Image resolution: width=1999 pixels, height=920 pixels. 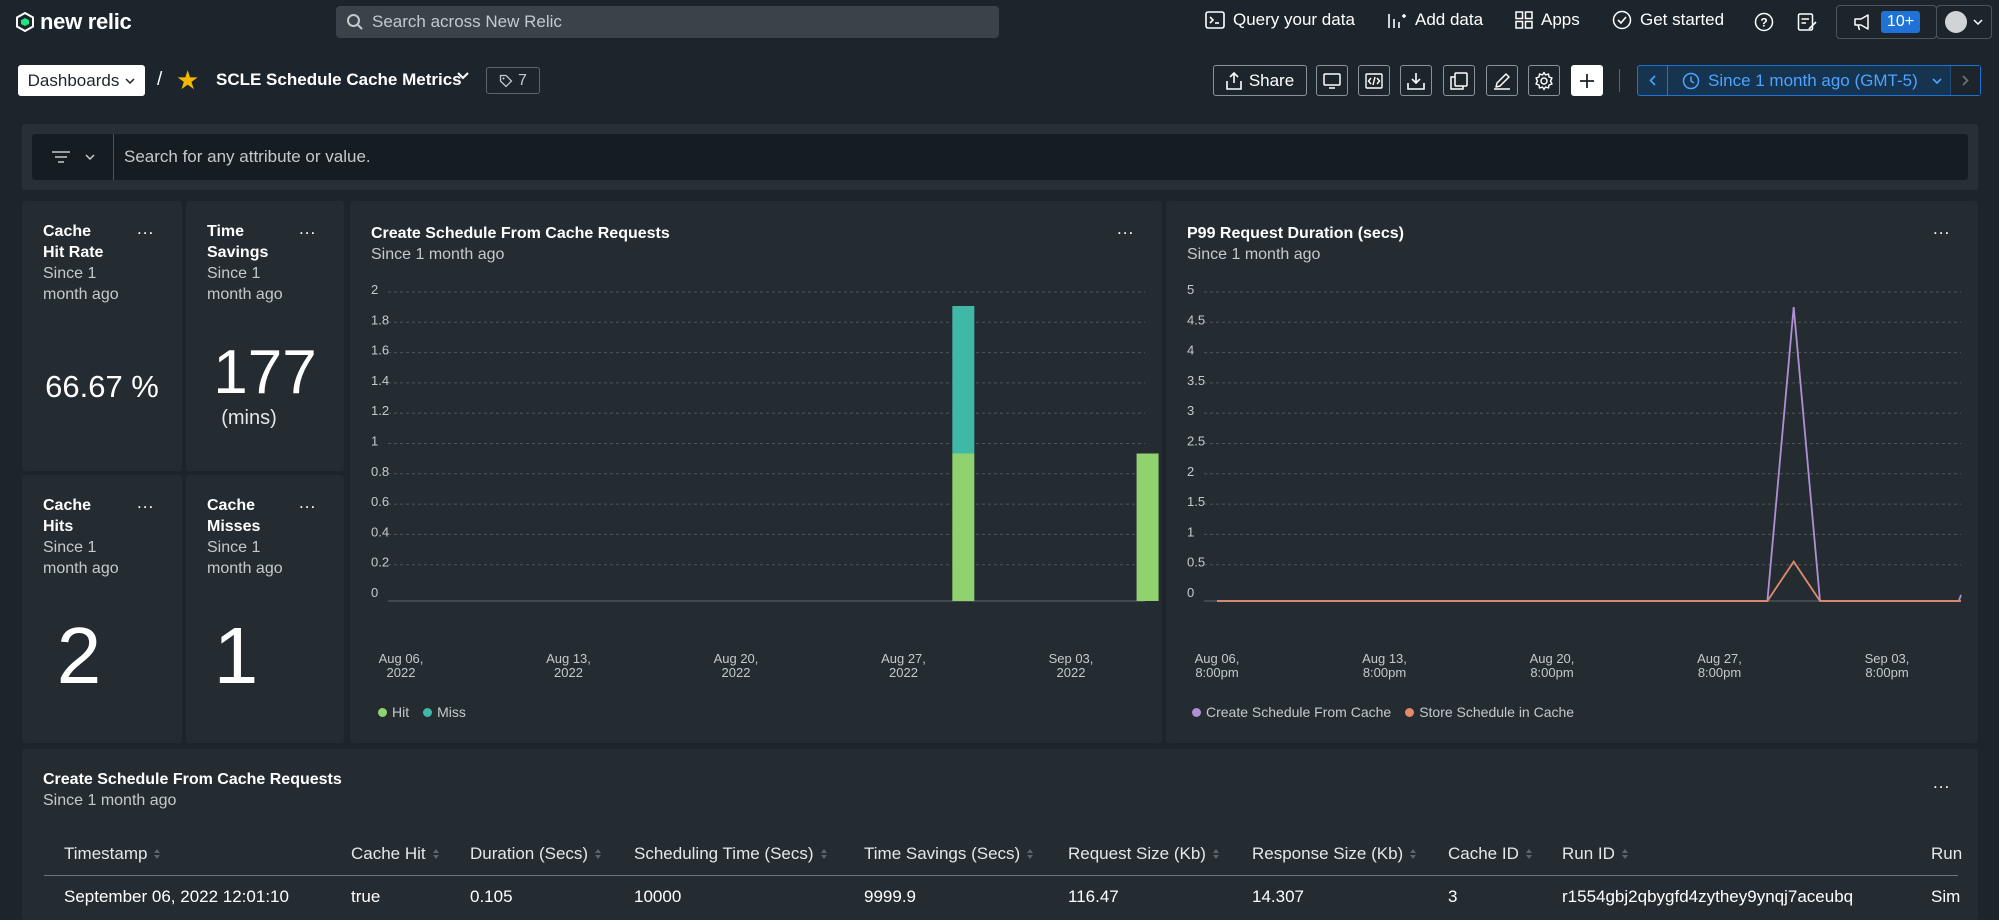 What do you see at coordinates (380, 471) in the screenshot?
I see `bar-chart-y-tick-label: 0.8` at bounding box center [380, 471].